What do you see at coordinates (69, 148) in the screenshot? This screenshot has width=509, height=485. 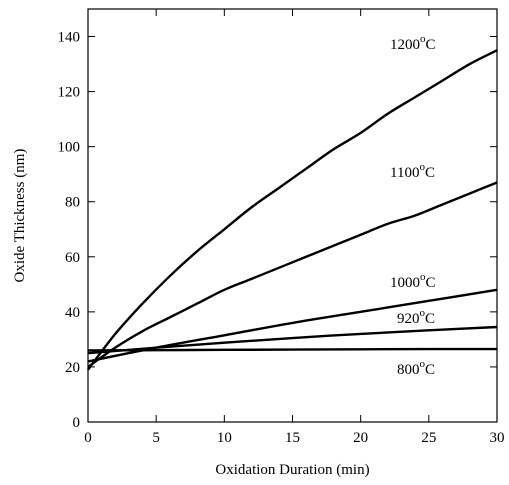 I see `y-tick-label: 100` at bounding box center [69, 148].